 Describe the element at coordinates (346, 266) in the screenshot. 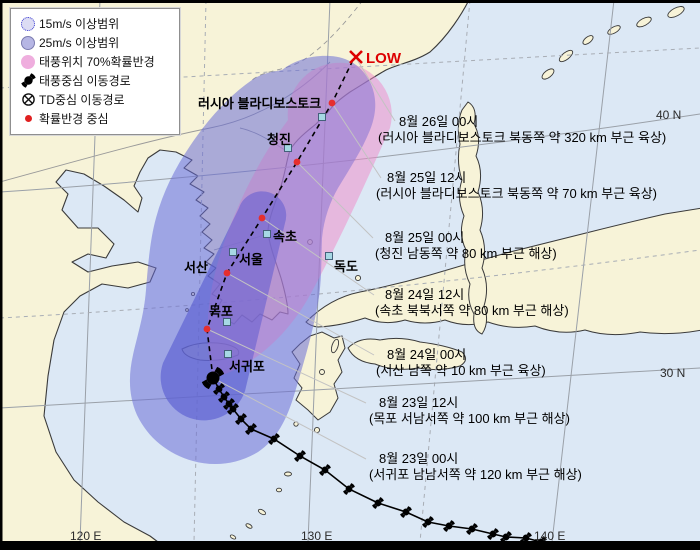

I see `city-label: 독도` at that location.